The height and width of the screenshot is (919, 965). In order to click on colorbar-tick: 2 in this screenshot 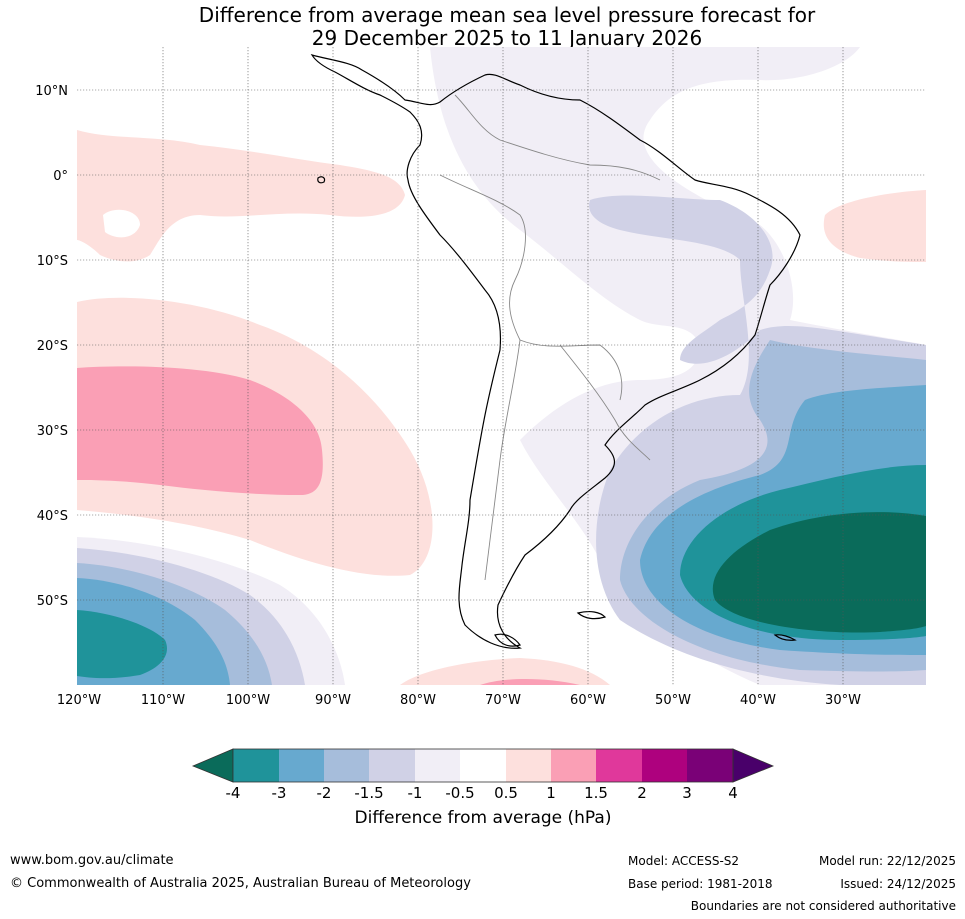, I will do `click(642, 793)`.